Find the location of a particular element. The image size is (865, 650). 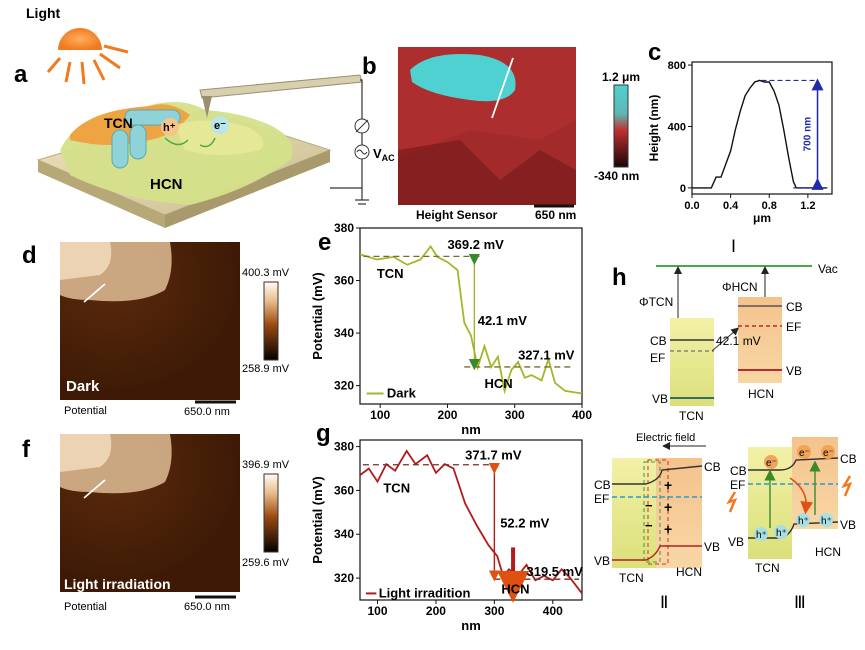

hcn-value: 327.1 mV is located at coordinates (546, 354).